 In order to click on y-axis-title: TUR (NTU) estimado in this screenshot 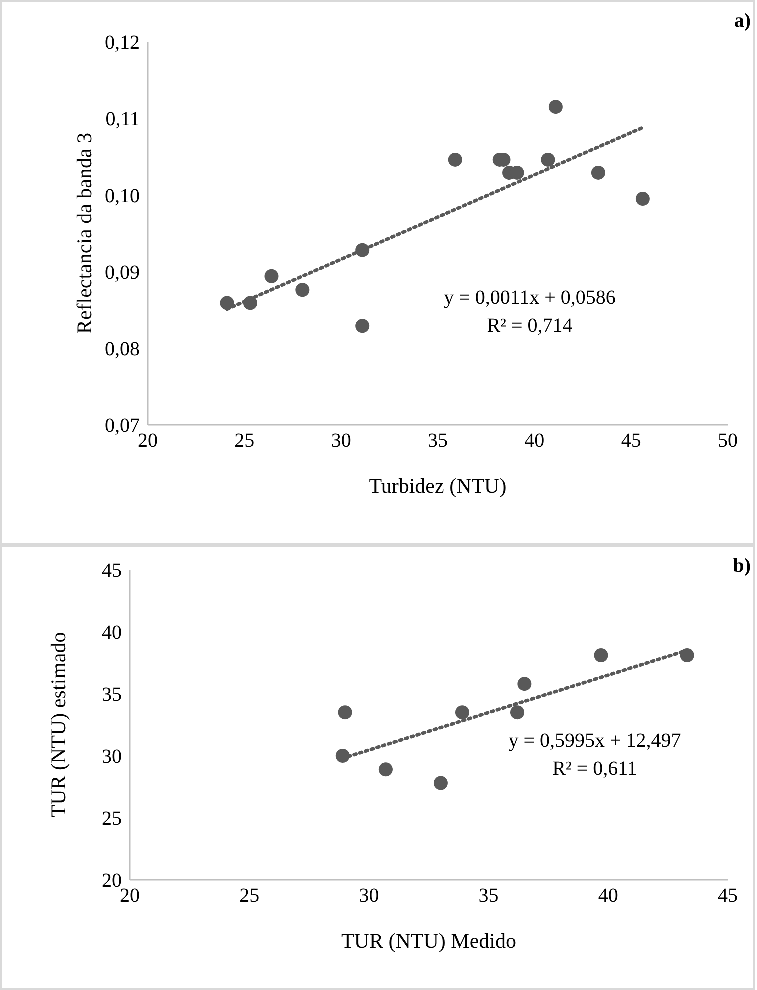, I will do `click(58, 725)`.